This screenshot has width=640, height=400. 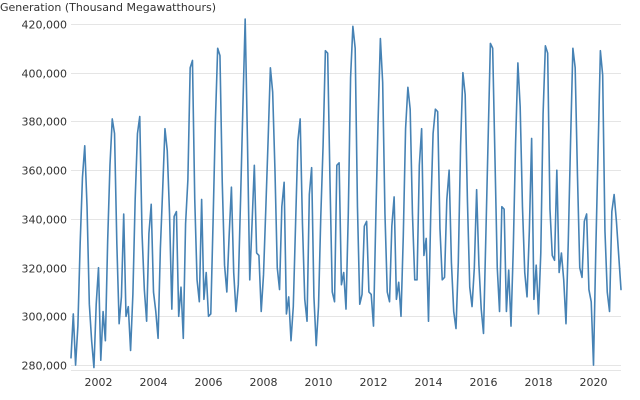 I want to click on x-tick-label: 2002, so click(x=99, y=382).